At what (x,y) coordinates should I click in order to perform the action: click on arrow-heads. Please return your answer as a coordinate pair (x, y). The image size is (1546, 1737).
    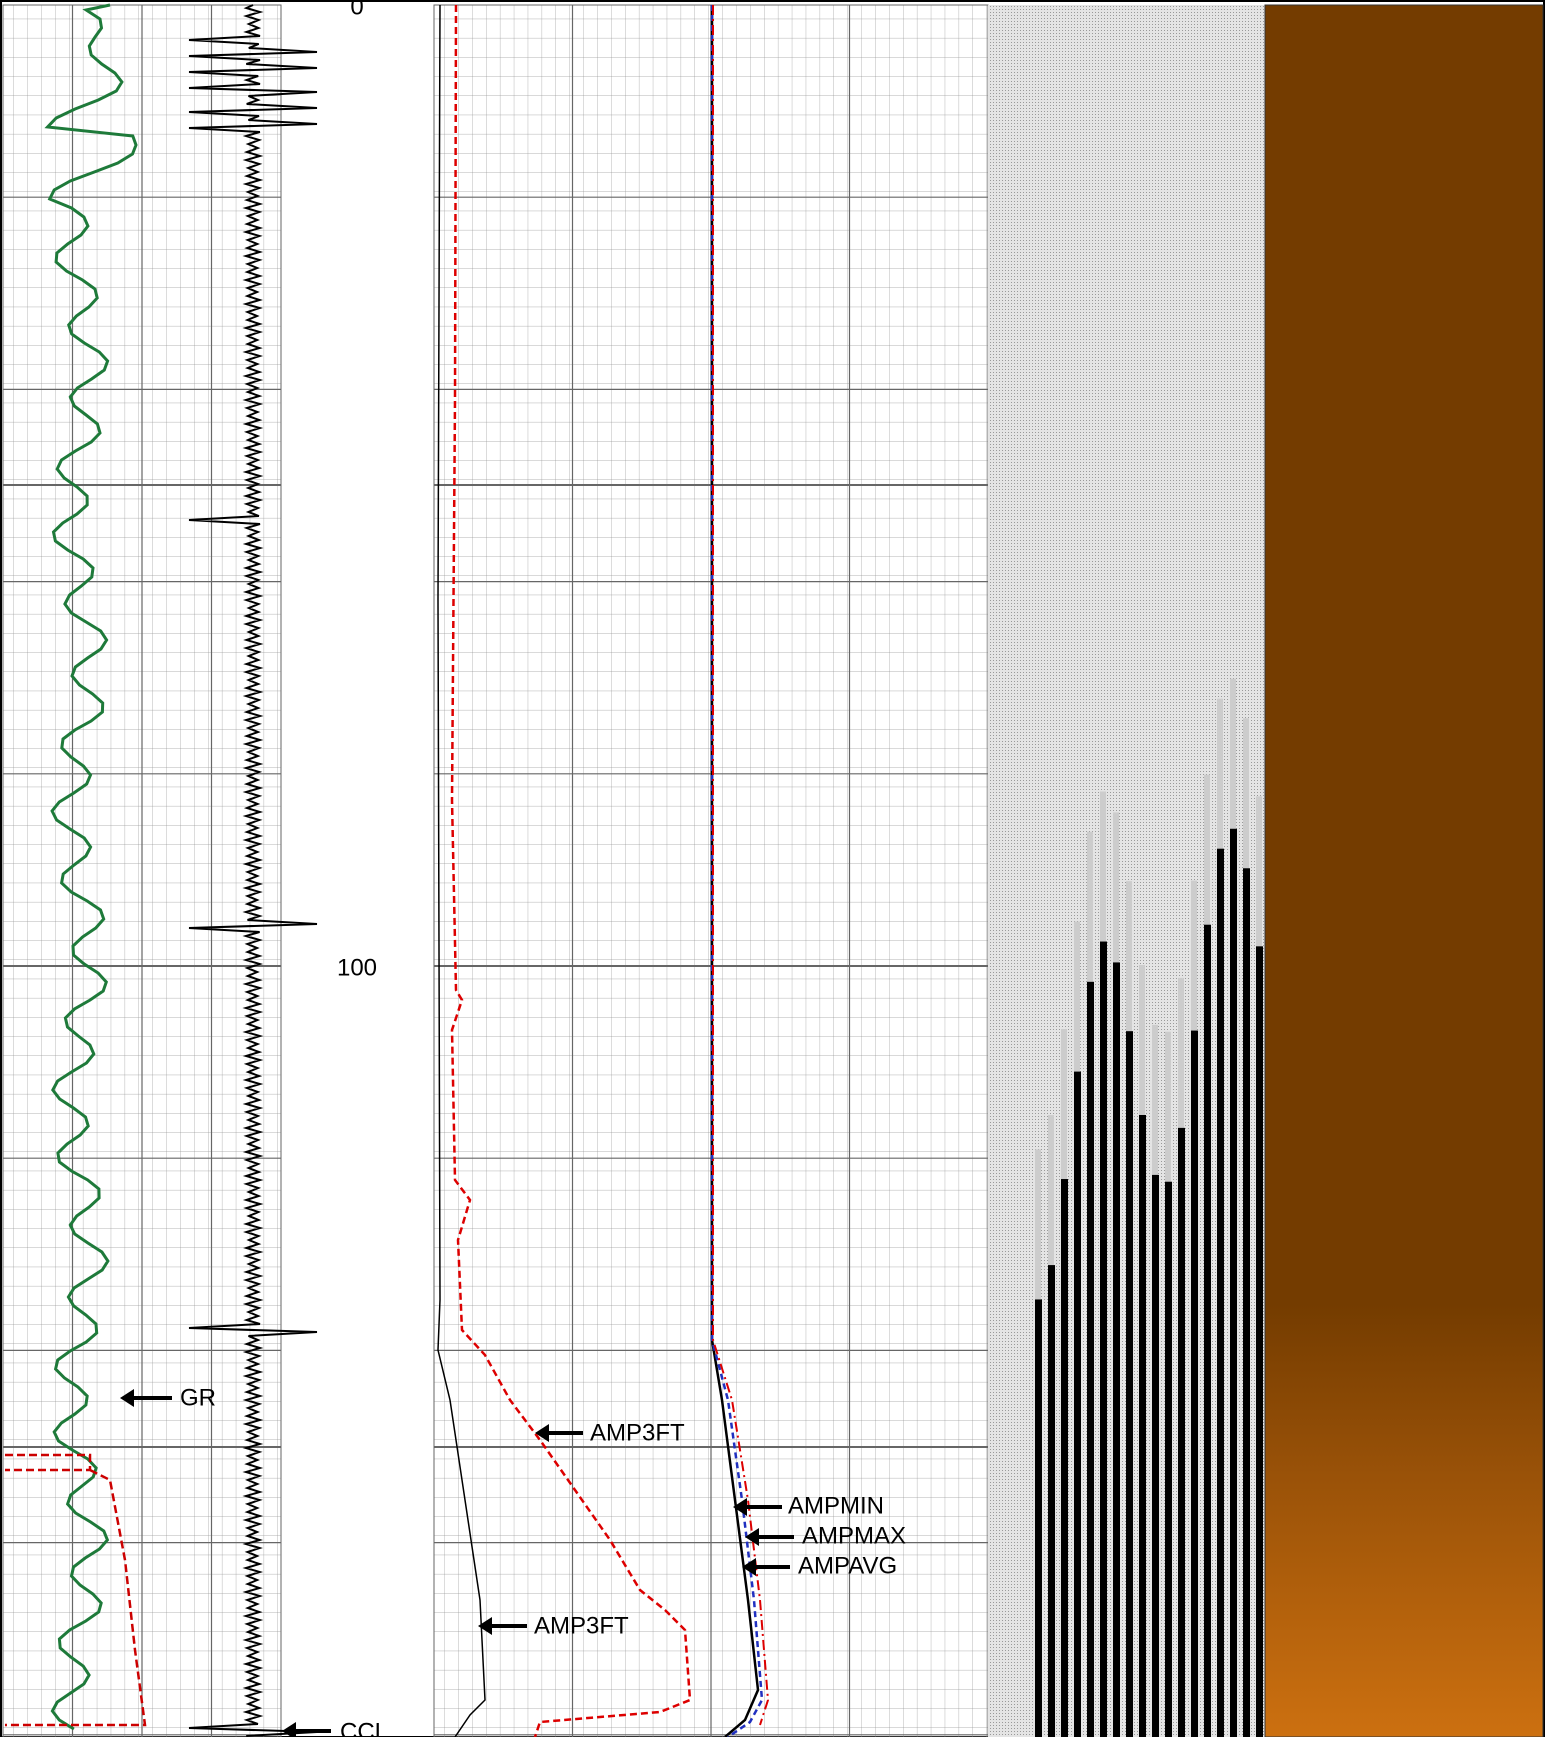
    Looking at the image, I should click on (439, 1563).